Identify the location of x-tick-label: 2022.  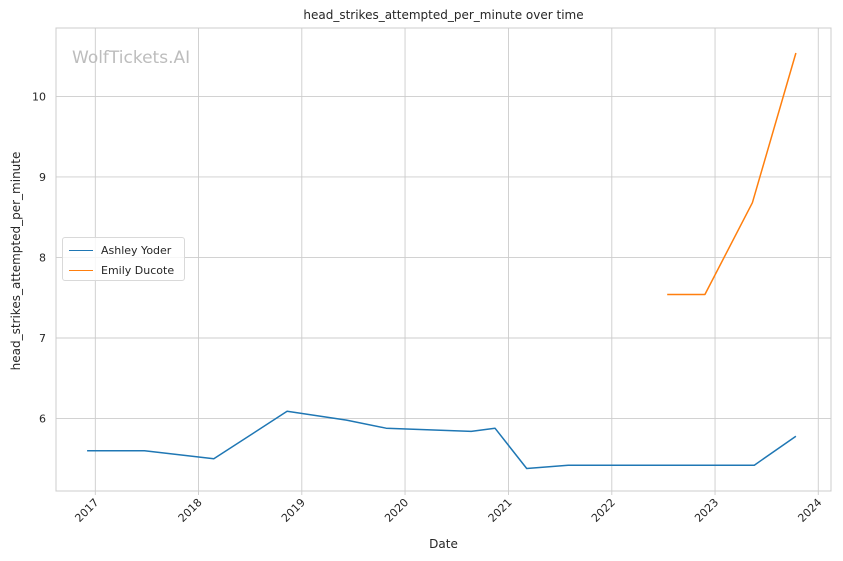
(603, 510).